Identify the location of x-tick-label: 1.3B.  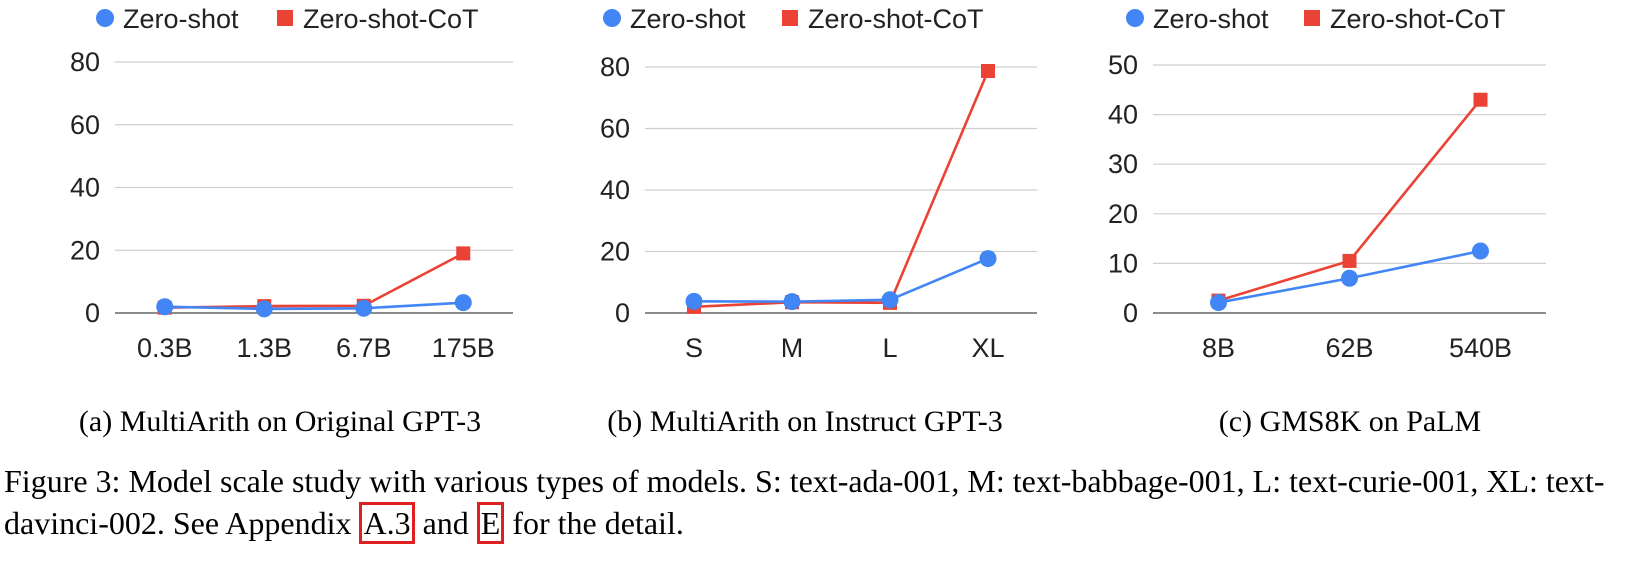
(264, 348).